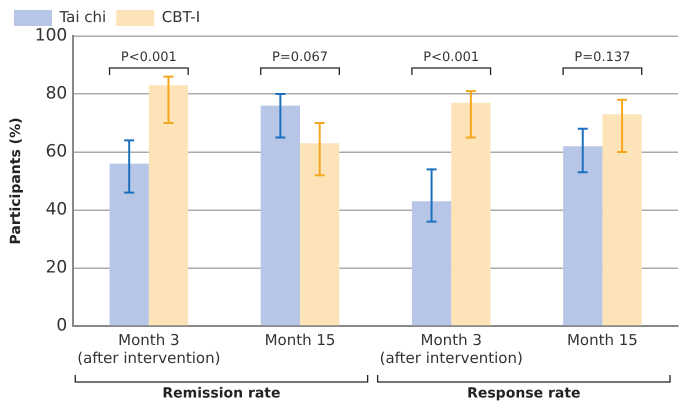 The width and height of the screenshot is (680, 420). What do you see at coordinates (221, 394) in the screenshot?
I see `text: Remission rate` at bounding box center [221, 394].